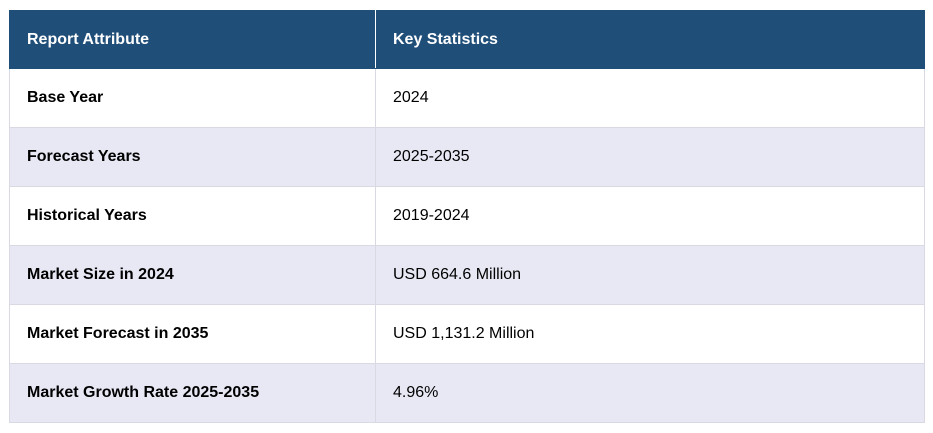 This screenshot has height=433, width=933. I want to click on header-row: Report Attribute Key Statistics, so click(467, 39).